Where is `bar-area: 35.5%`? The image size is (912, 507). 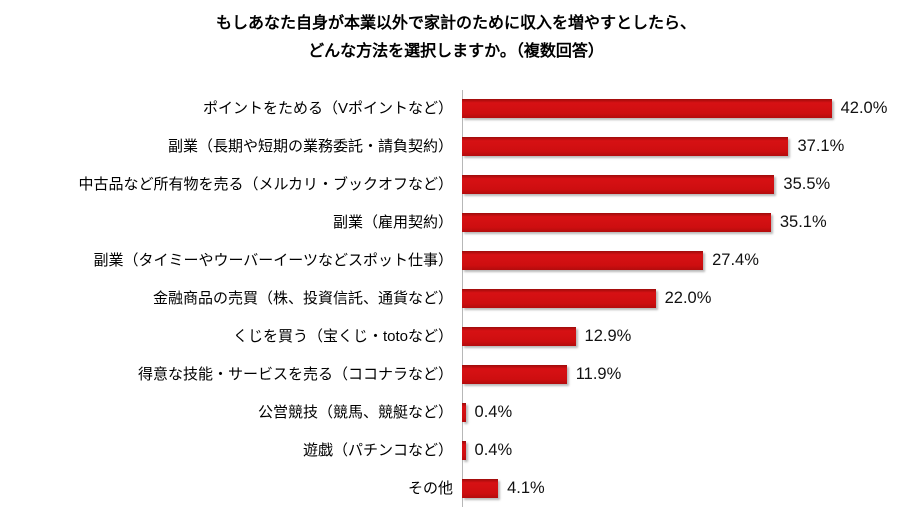
bar-area: 35.5% is located at coordinates (687, 185).